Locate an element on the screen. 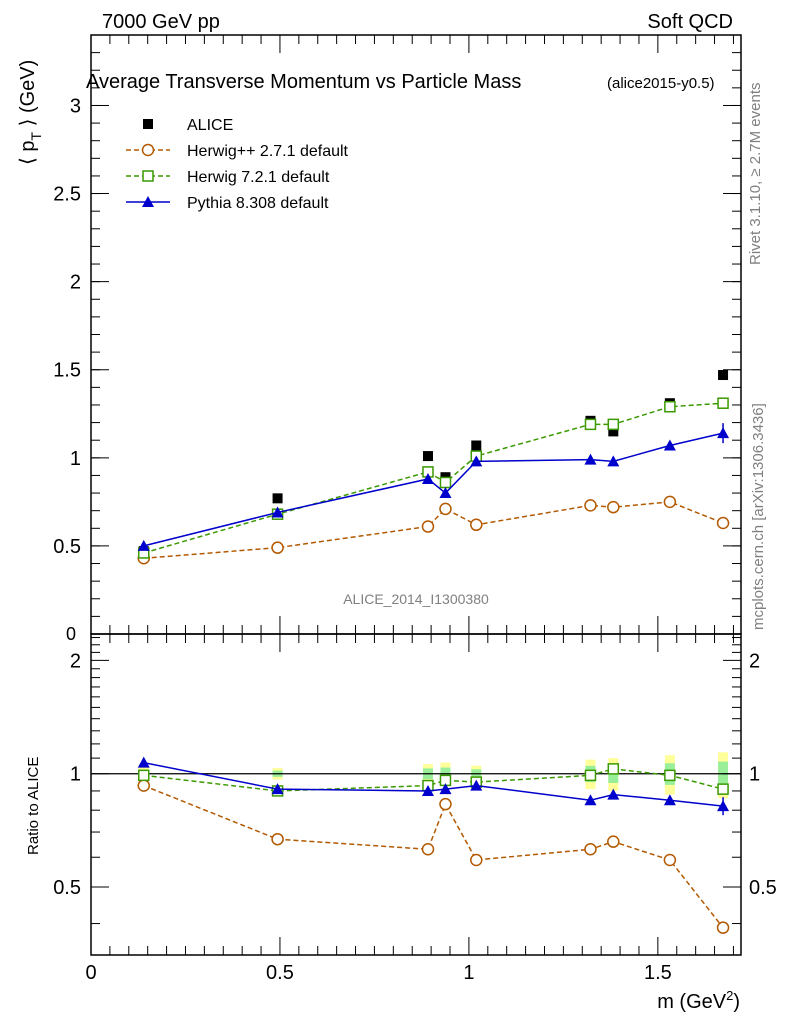 The width and height of the screenshot is (786, 1024). header-right: Soft QCD is located at coordinates (690, 22).